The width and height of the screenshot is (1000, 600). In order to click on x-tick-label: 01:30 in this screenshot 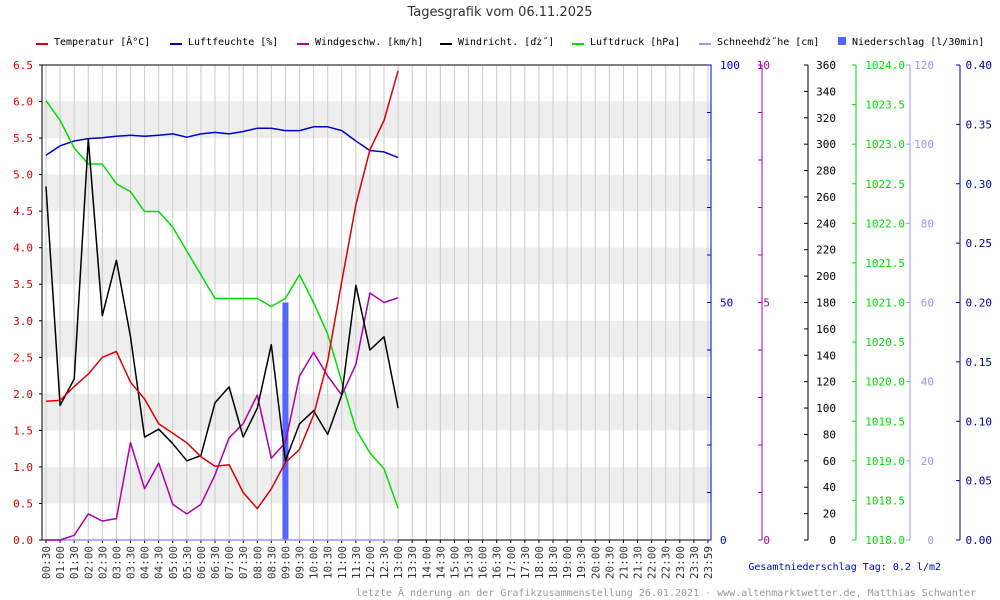, I will do `click(74, 562)`.